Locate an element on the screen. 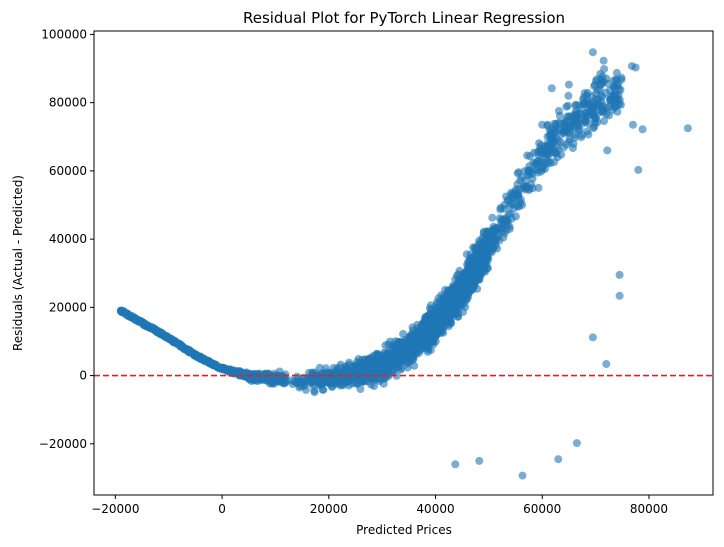 The width and height of the screenshot is (724, 547). x-tick-label: 40000 is located at coordinates (435, 509).